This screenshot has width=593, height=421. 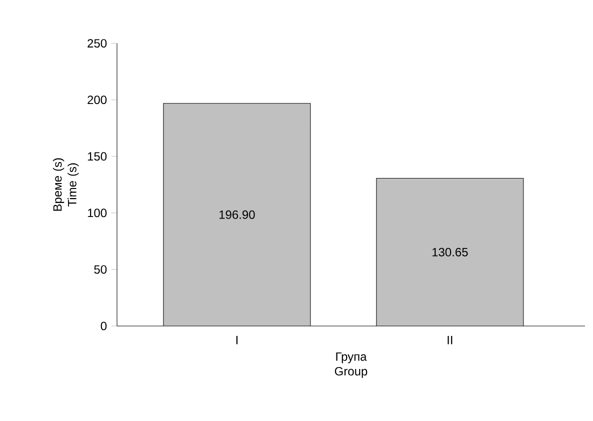 I want to click on y-tick-label: 100, so click(x=97, y=213).